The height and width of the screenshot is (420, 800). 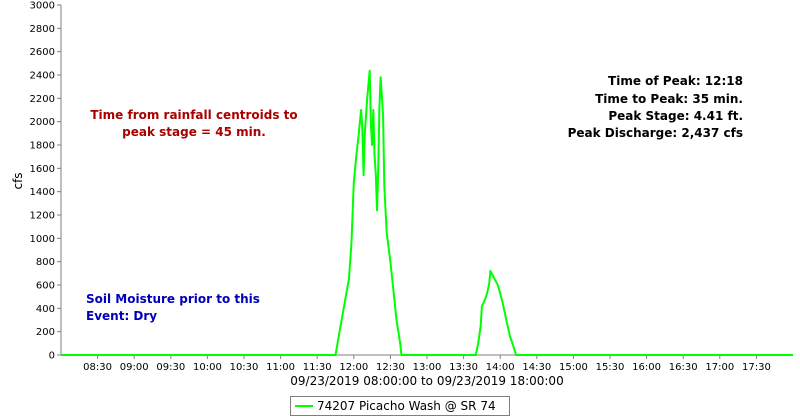 I want to click on y-tick-label: 1000, so click(x=42, y=239).